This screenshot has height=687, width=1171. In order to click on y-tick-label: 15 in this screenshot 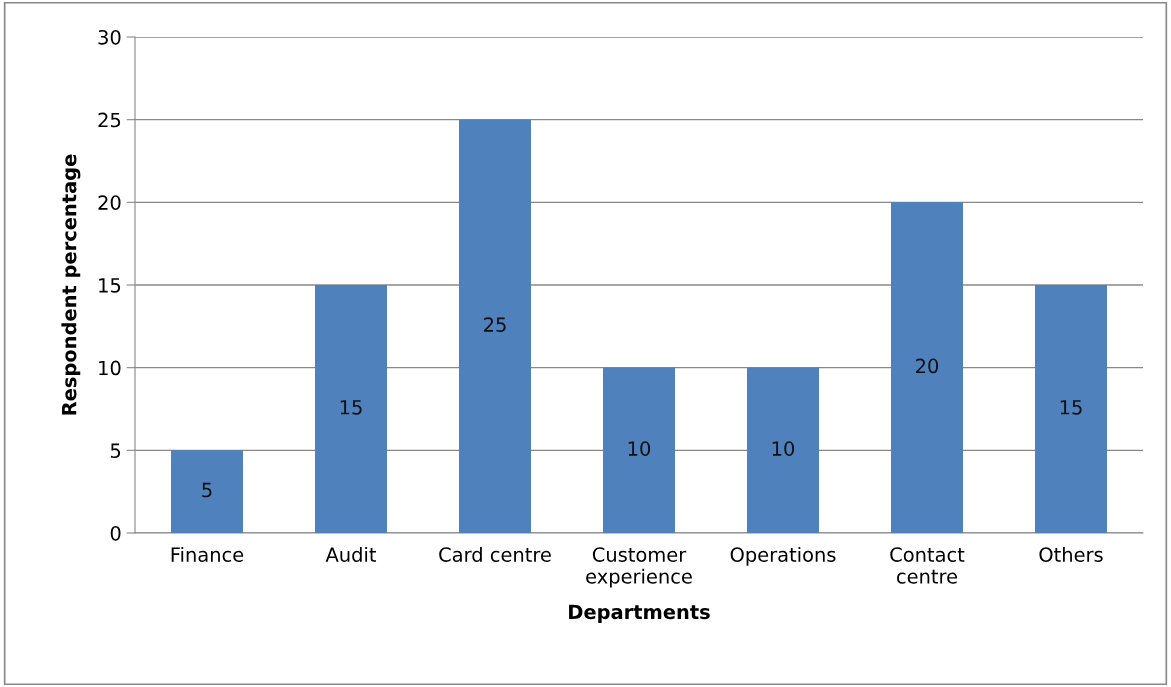, I will do `click(110, 285)`.